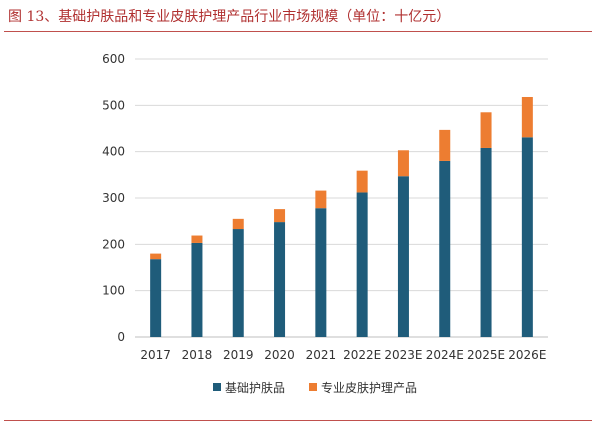 This screenshot has height=430, width=597. What do you see at coordinates (369, 387) in the screenshot?
I see `legend-label-professional: 专业皮肤护理产品` at bounding box center [369, 387].